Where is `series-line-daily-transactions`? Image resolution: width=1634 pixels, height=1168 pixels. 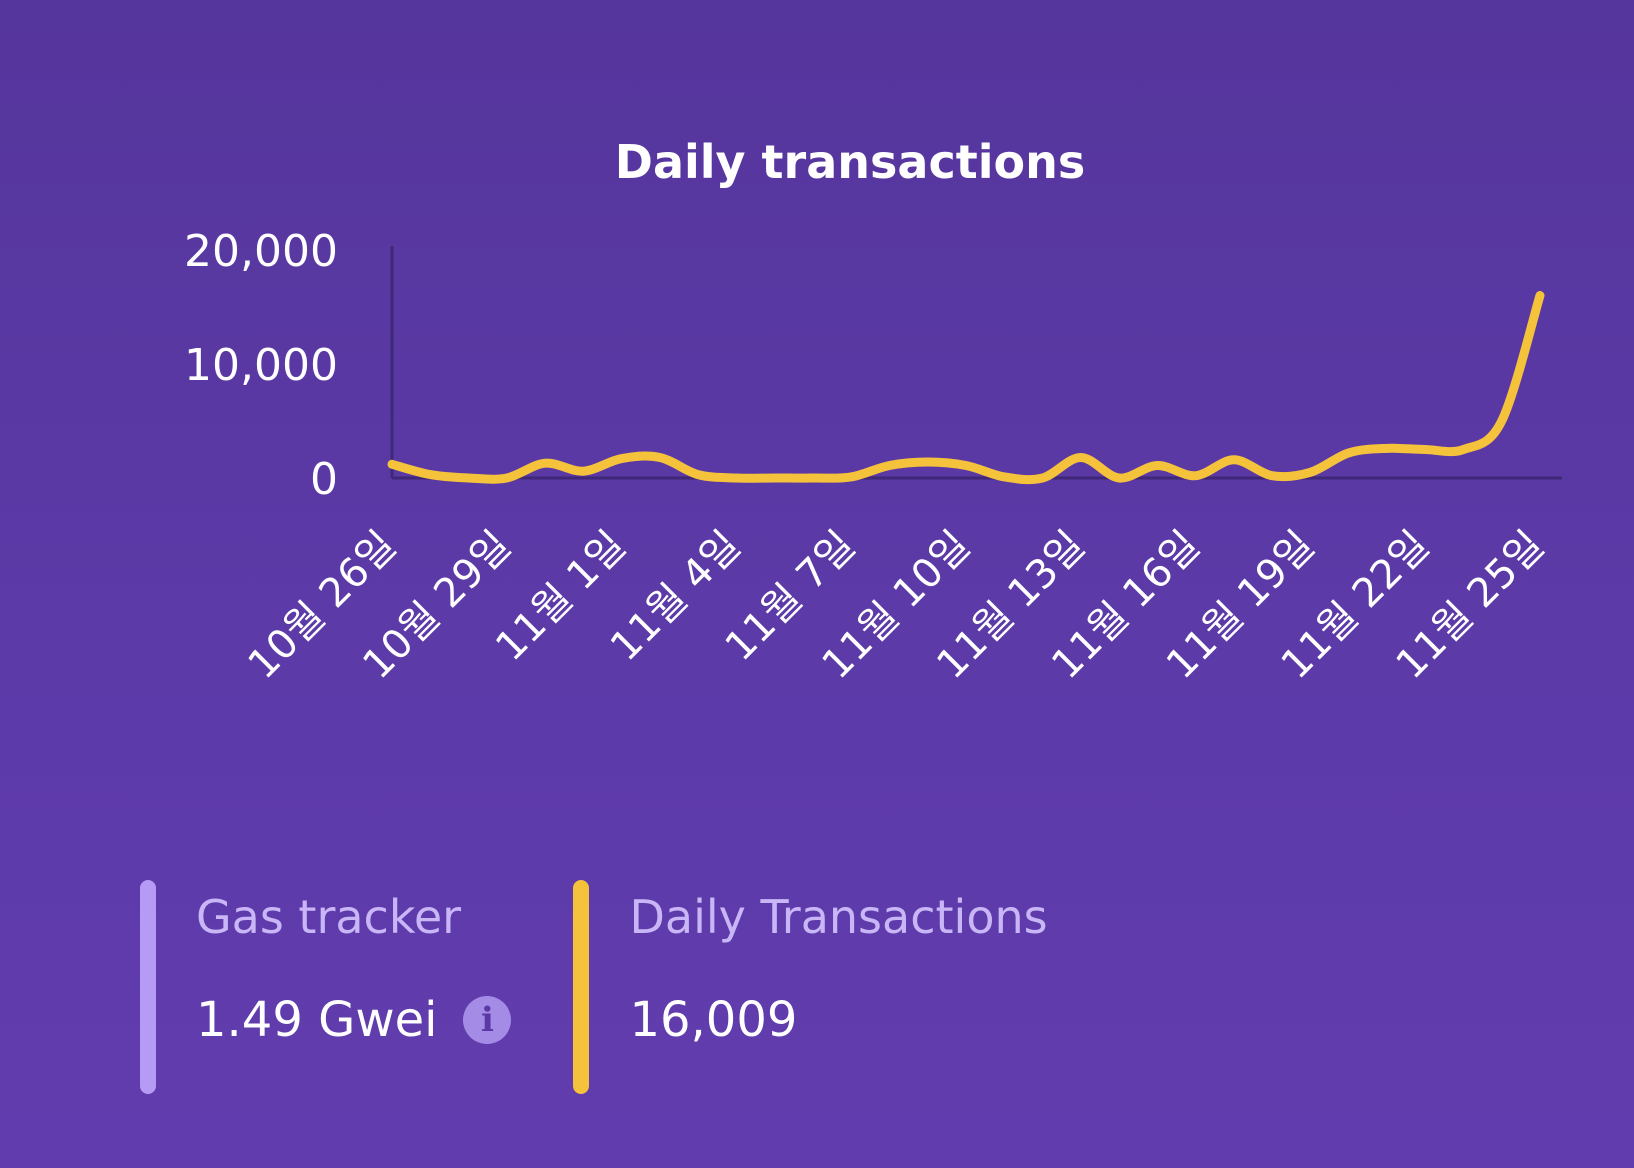
series-line-daily-transactions is located at coordinates (966, 388).